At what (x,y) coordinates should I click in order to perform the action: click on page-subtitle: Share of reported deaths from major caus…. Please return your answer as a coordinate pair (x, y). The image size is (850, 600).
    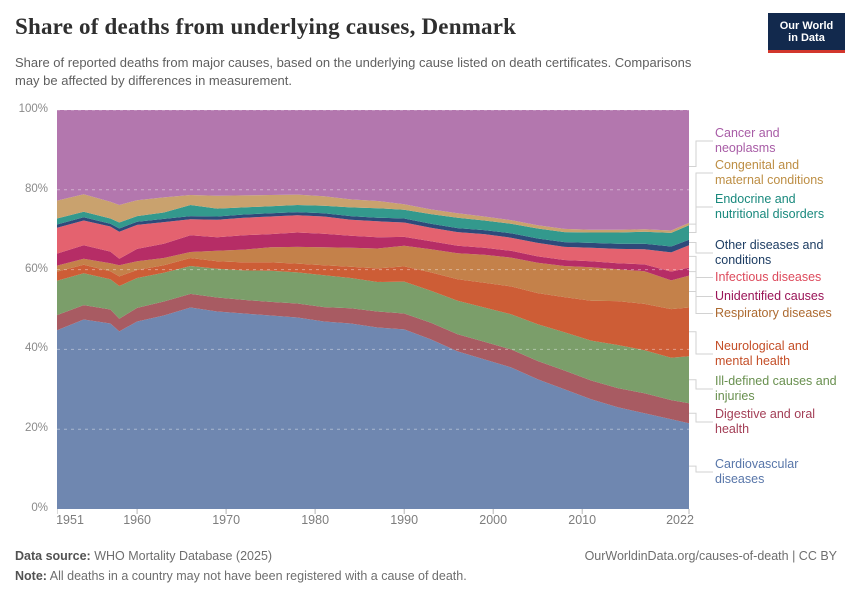
    Looking at the image, I should click on (353, 71).